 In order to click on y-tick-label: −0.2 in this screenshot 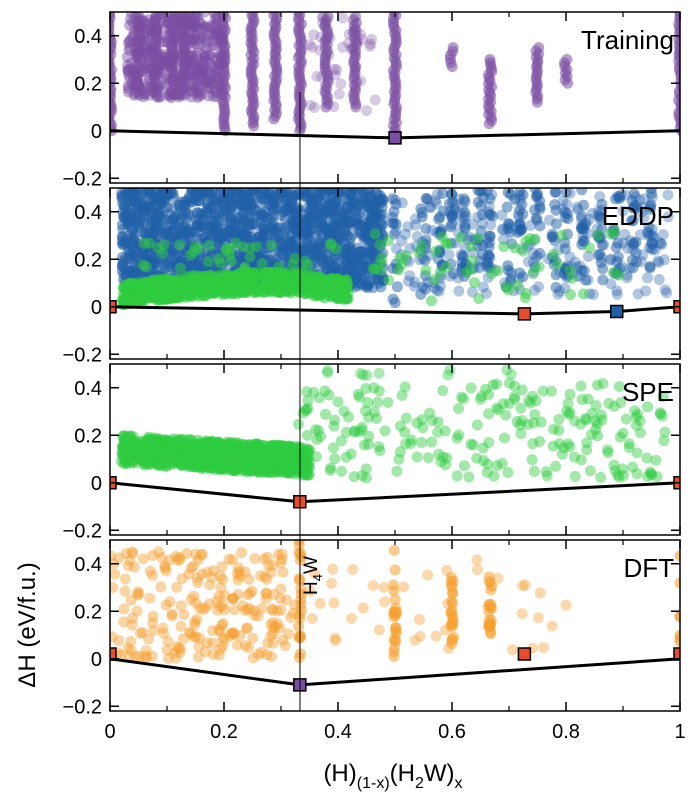, I will do `click(82, 179)`.